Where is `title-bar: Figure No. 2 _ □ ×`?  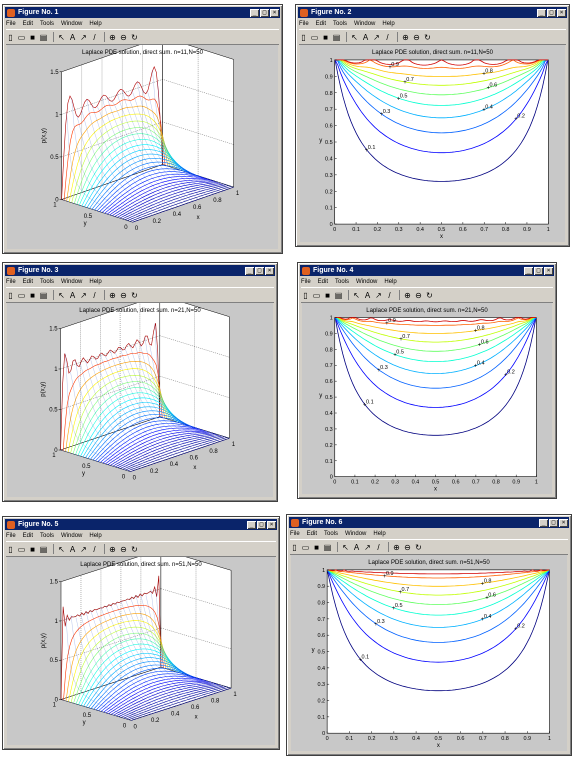
title-bar: Figure No. 2 _ □ × is located at coordinates (432, 12).